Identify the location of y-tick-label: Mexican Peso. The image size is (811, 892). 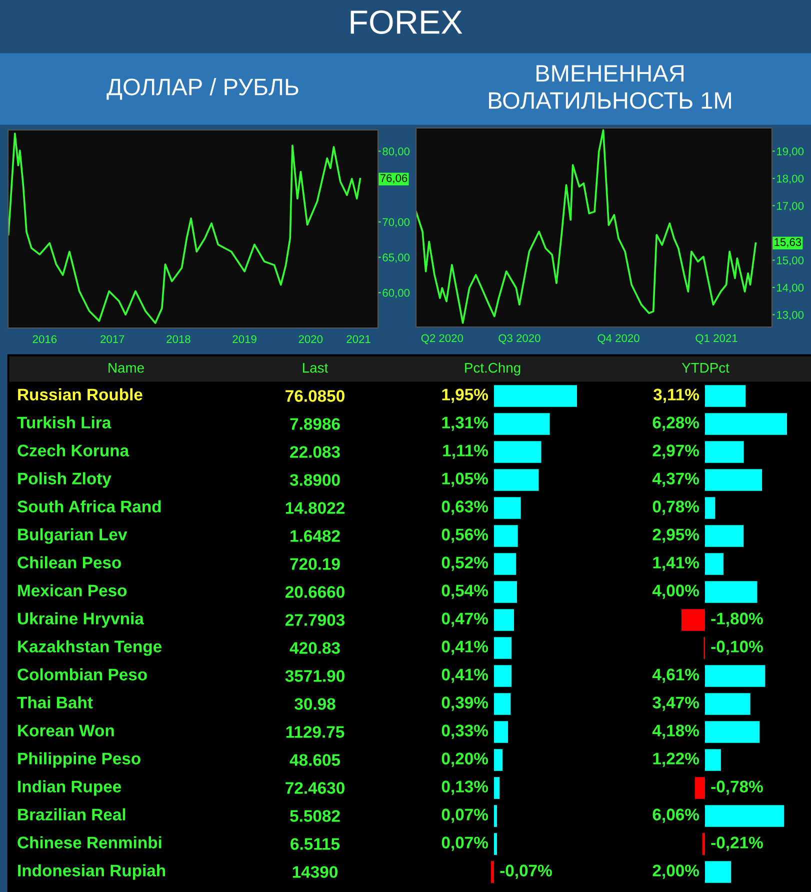
(72, 590).